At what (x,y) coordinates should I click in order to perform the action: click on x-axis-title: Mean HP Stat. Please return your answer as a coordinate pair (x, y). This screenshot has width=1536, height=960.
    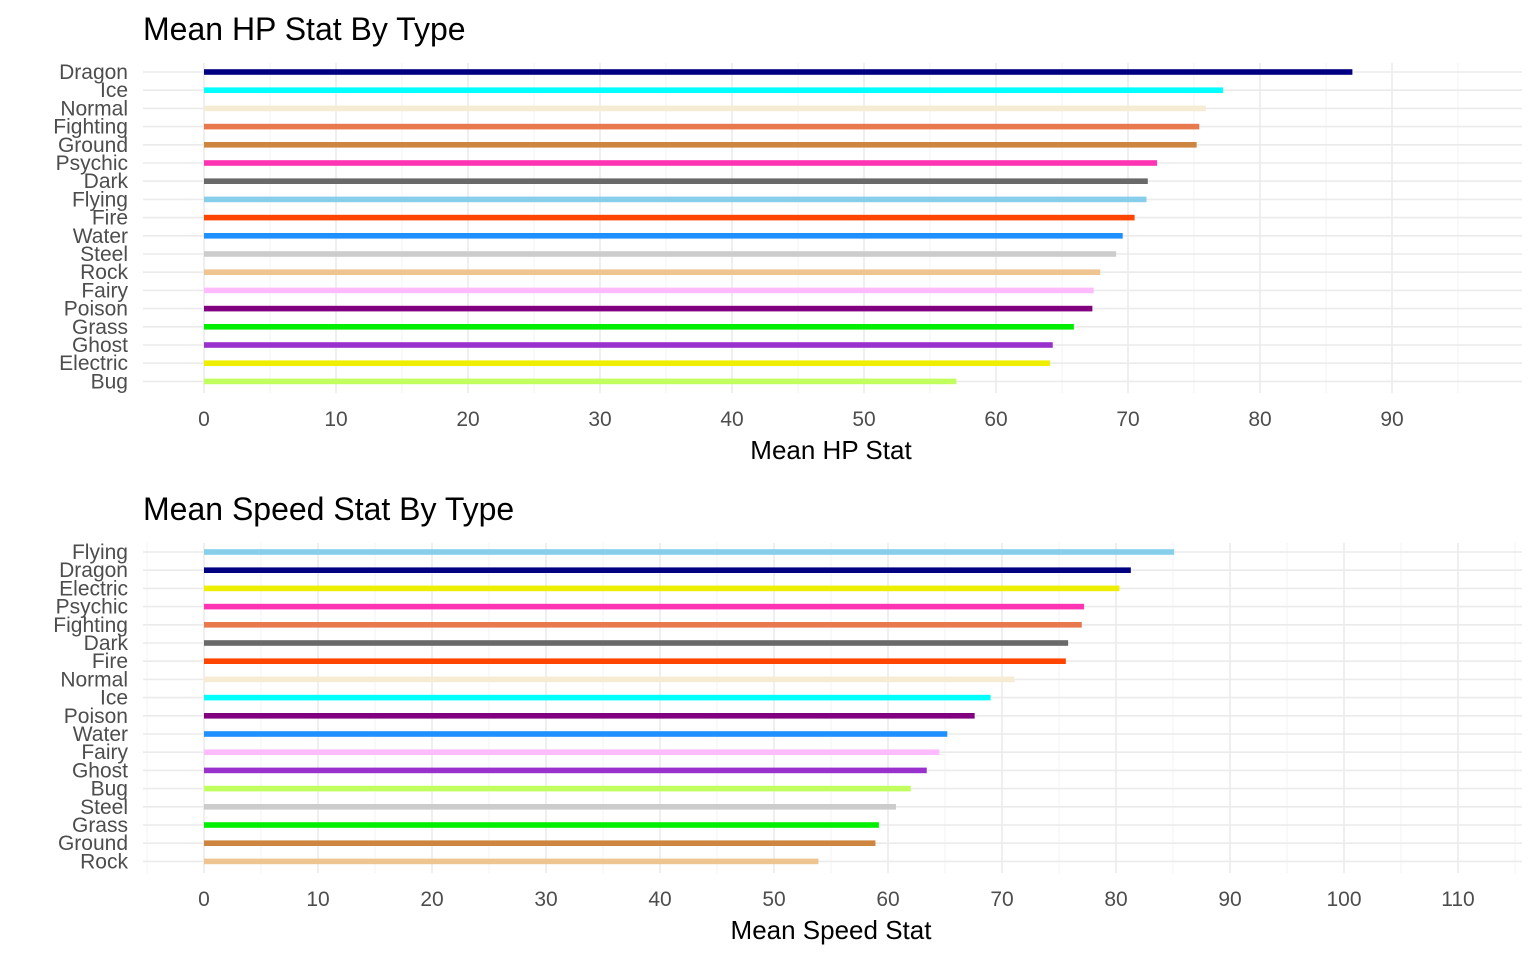
    Looking at the image, I should click on (831, 450).